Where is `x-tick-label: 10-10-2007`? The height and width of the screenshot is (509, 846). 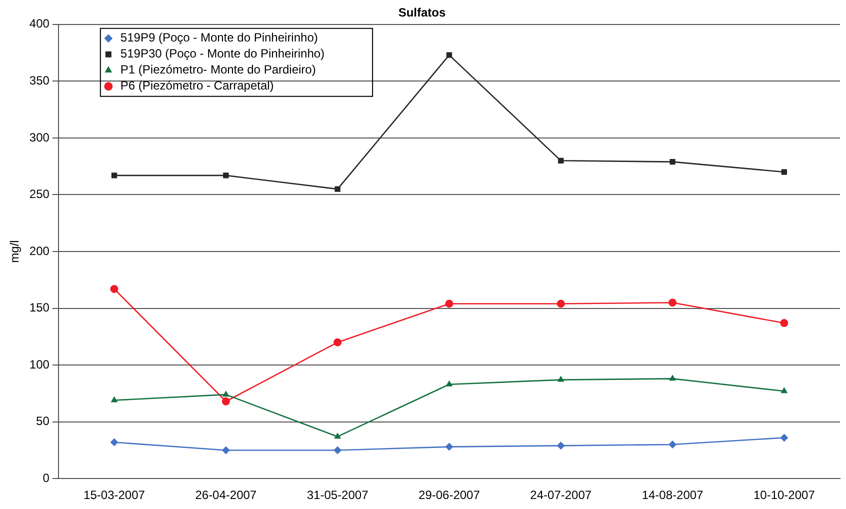 x-tick-label: 10-10-2007 is located at coordinates (784, 495).